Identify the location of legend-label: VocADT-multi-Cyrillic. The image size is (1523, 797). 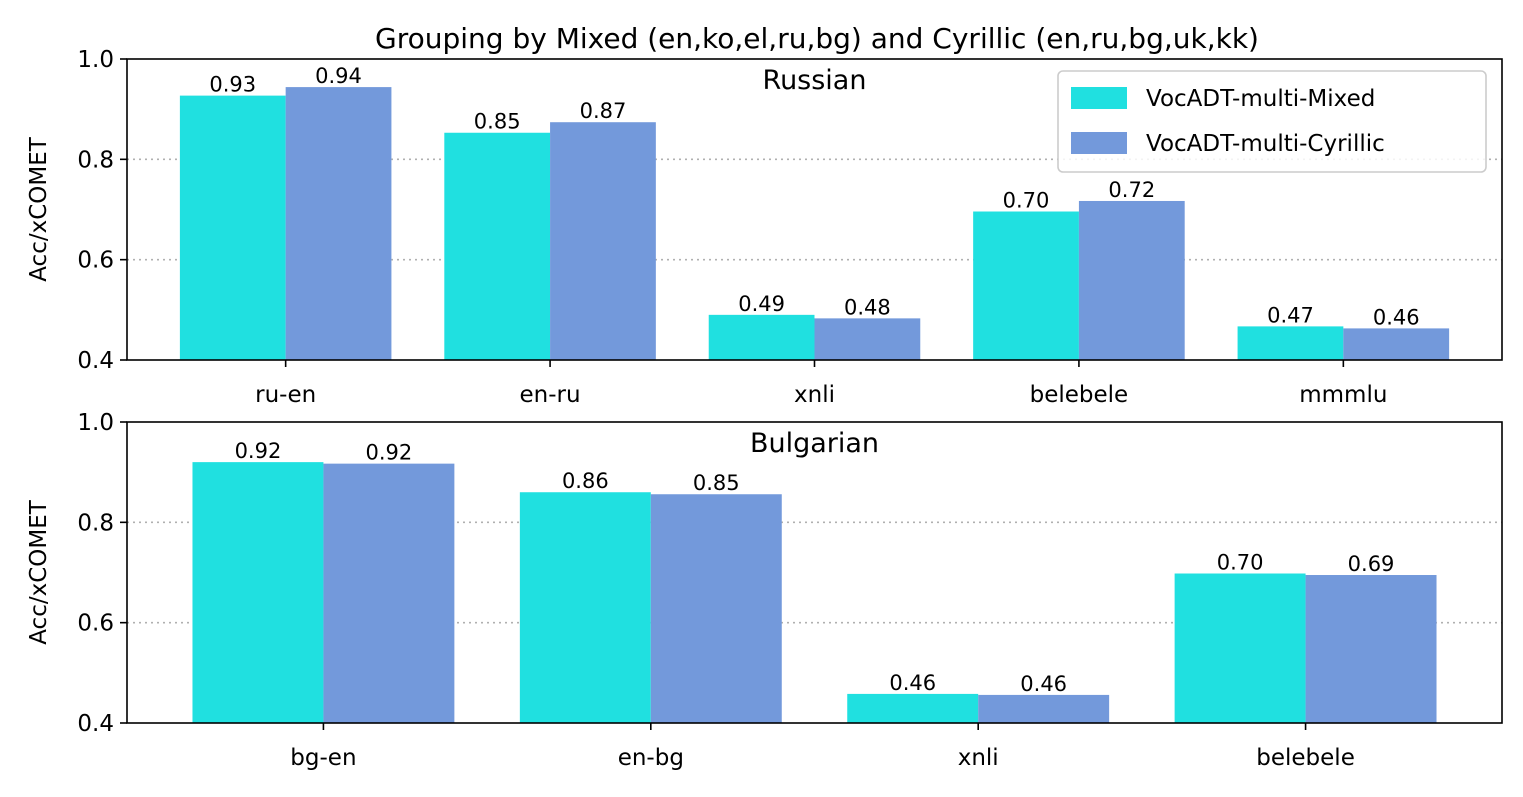
(1265, 144).